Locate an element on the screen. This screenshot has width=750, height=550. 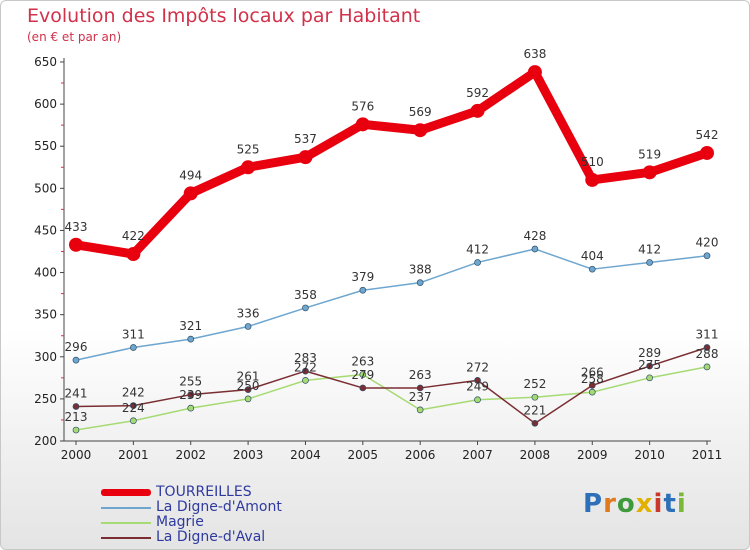
data-label: 336 is located at coordinates (248, 313).